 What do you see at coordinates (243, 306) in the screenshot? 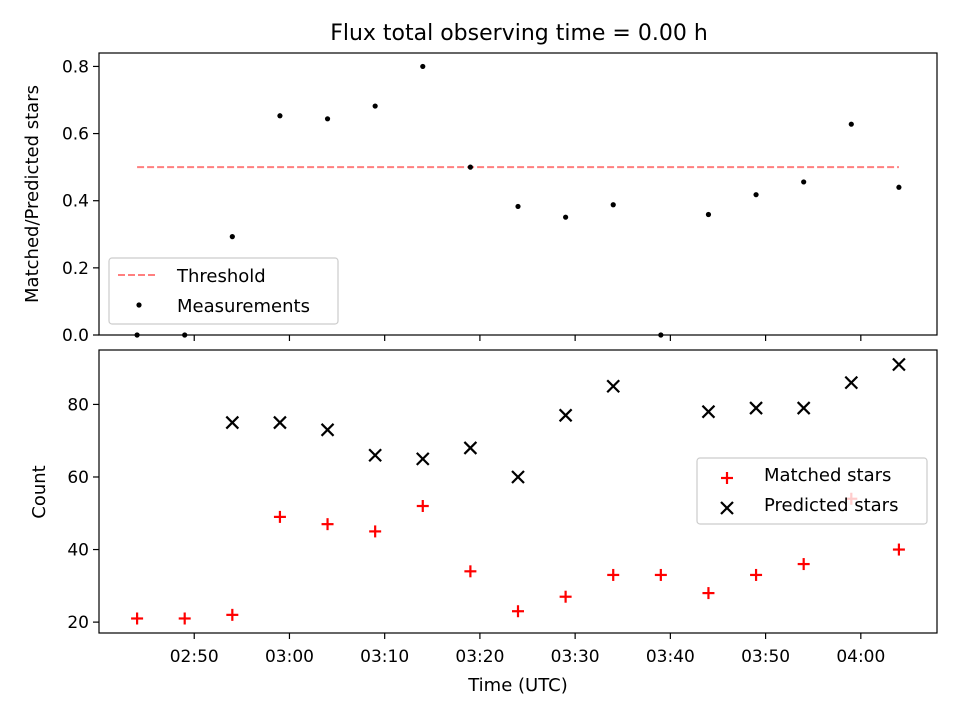
I see `legend-measurements-label: Measurements` at bounding box center [243, 306].